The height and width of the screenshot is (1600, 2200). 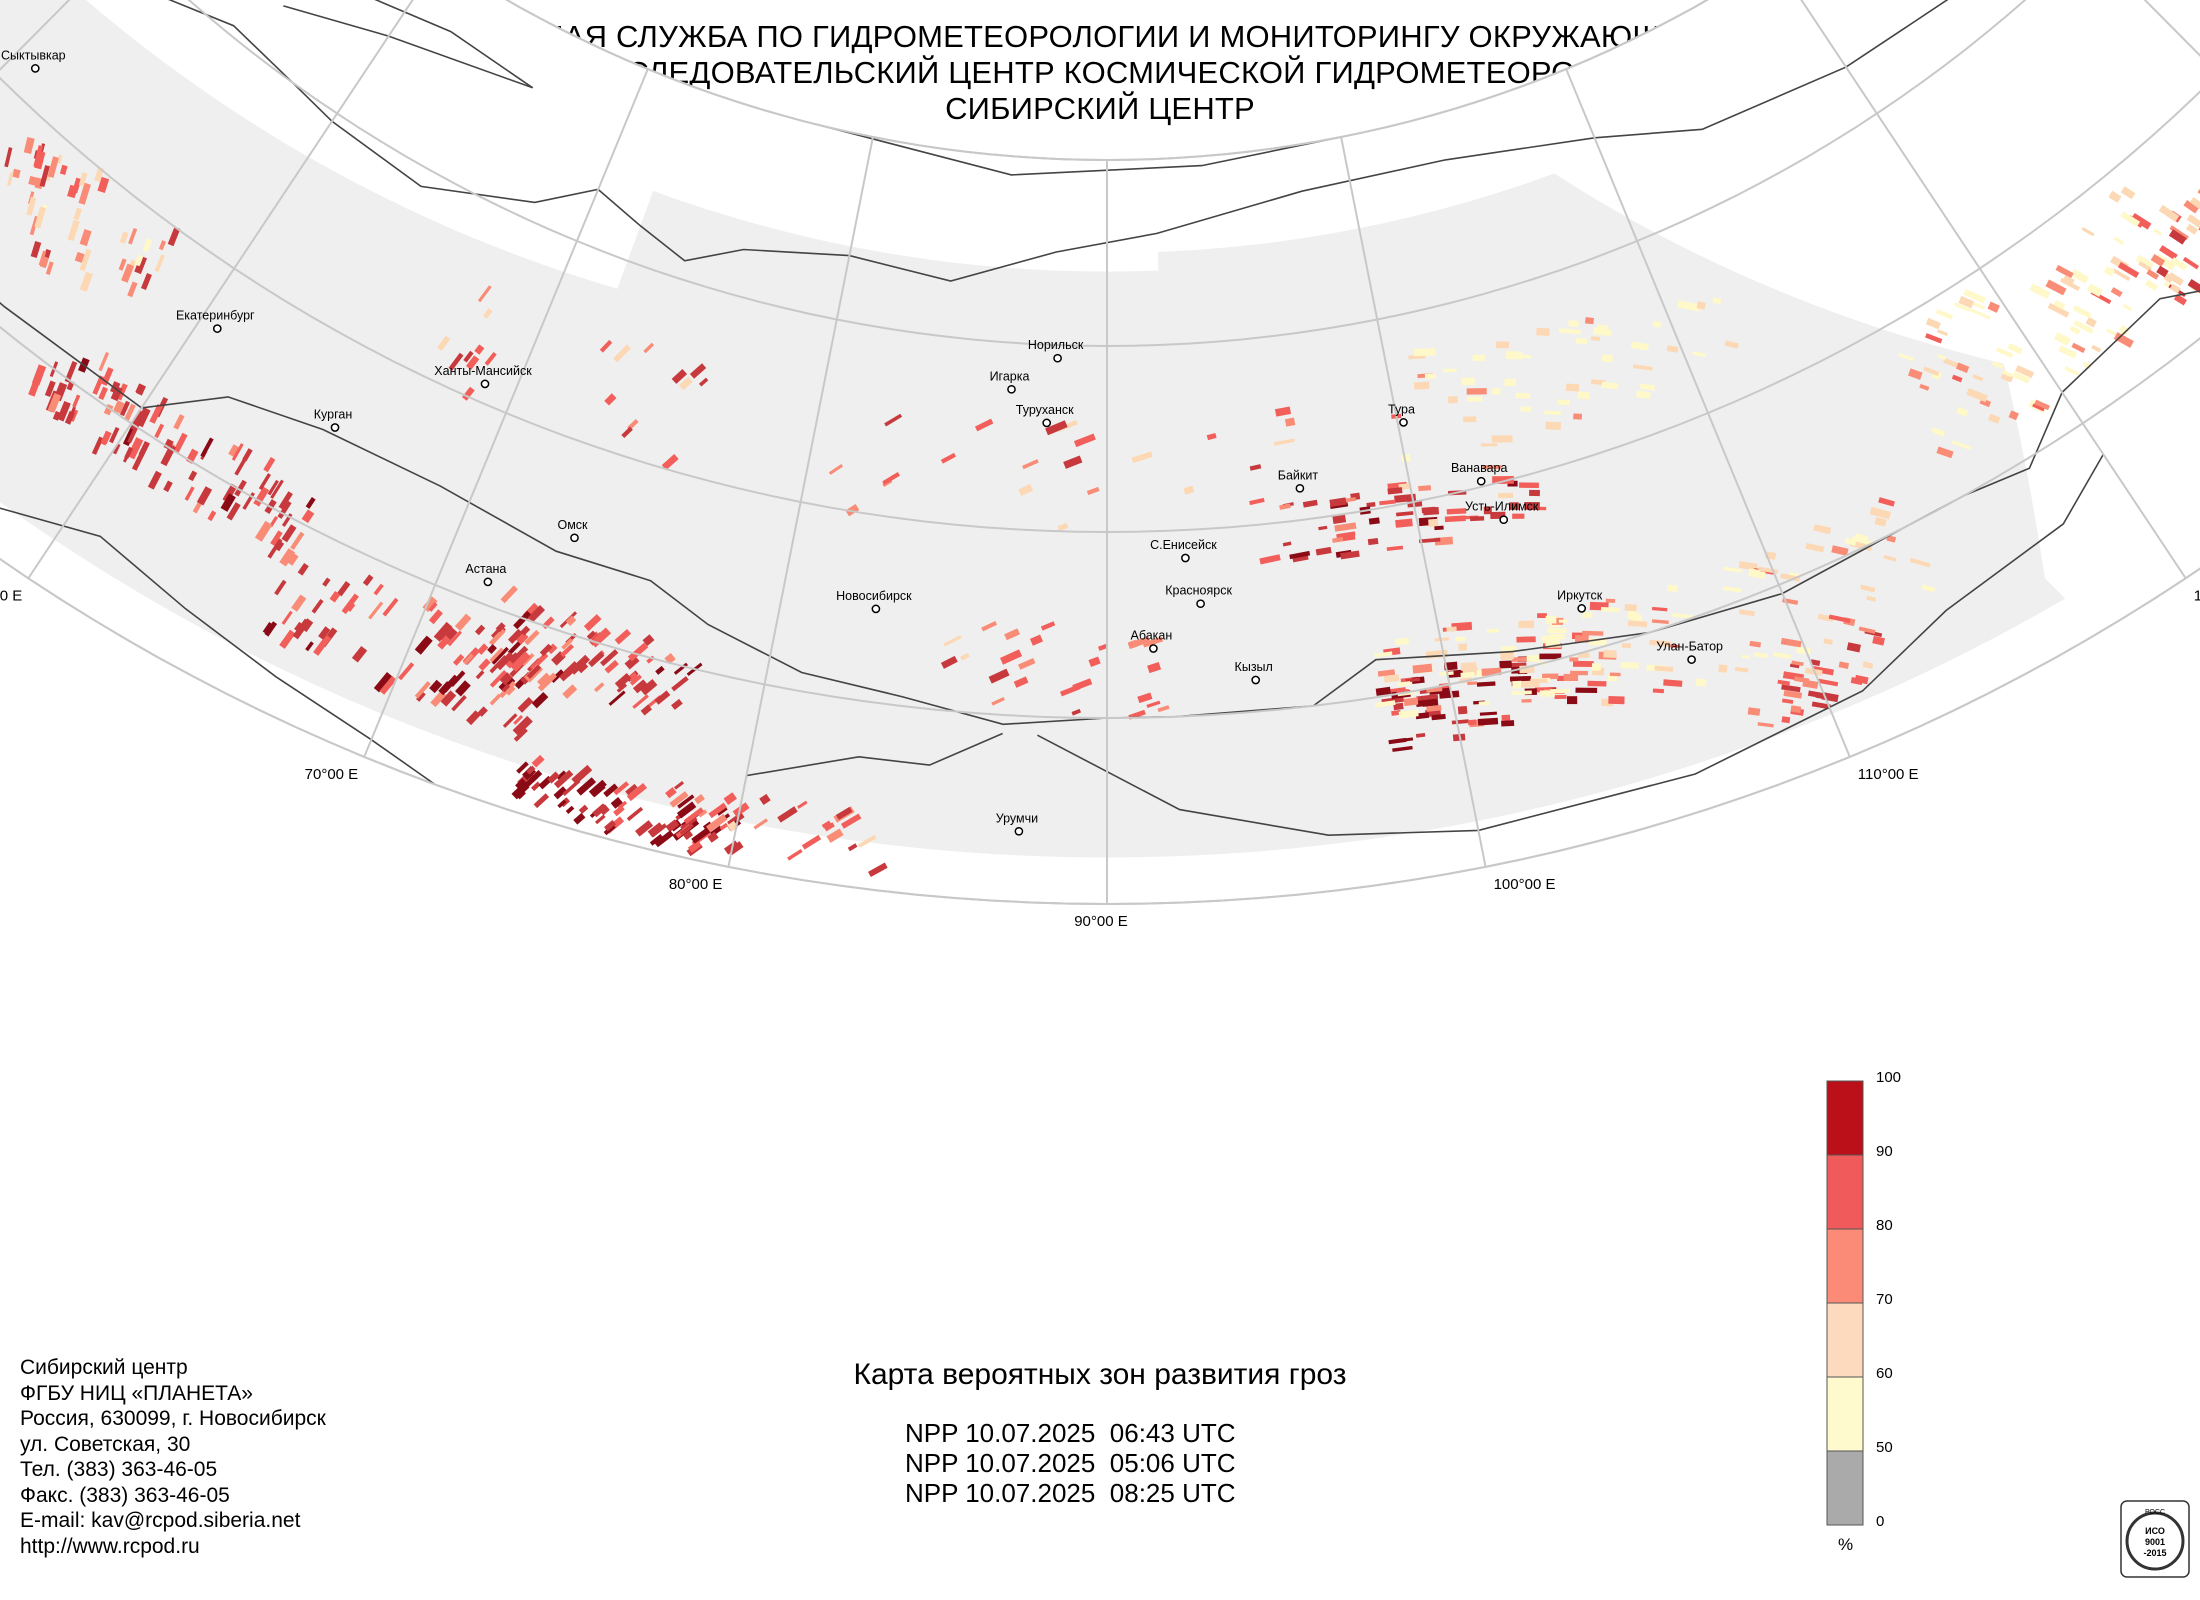 What do you see at coordinates (1198, 591) in the screenshot?
I see `city-label: Красноярск` at bounding box center [1198, 591].